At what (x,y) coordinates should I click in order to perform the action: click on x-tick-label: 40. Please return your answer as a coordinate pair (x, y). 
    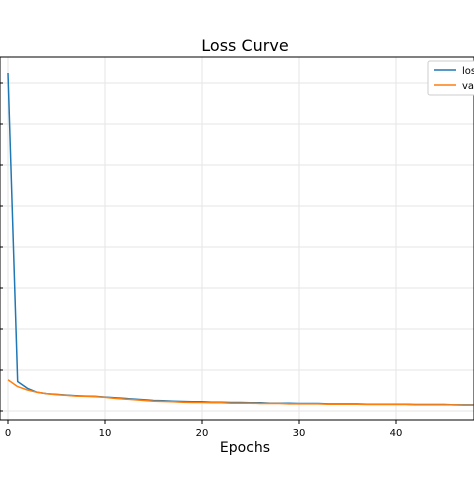
    Looking at the image, I should click on (396, 433).